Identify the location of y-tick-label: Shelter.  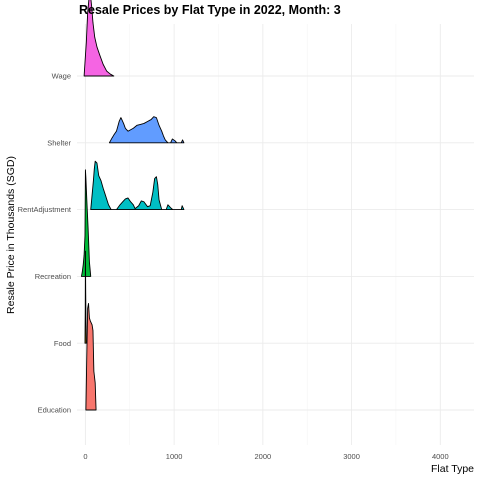
(59, 142).